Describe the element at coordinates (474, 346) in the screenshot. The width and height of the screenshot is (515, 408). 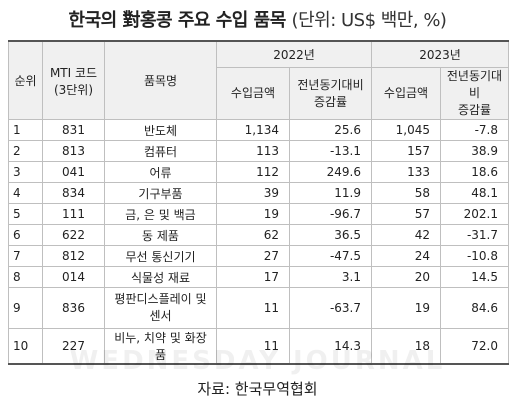
I see `cell-change-2023: 72.0` at that location.